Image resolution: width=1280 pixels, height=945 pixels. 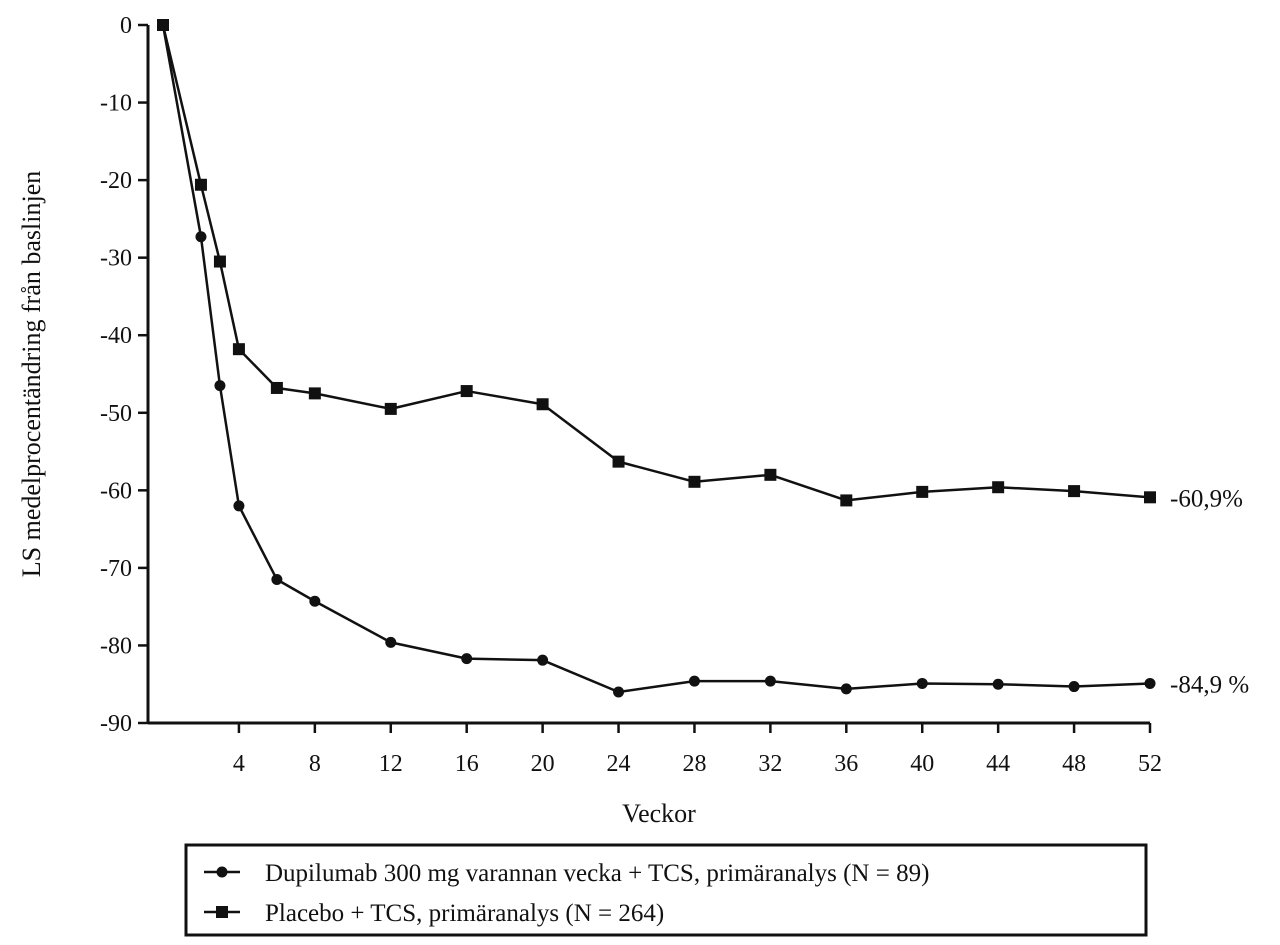 What do you see at coordinates (222, 912) in the screenshot?
I see `legend-marker-square-icon` at bounding box center [222, 912].